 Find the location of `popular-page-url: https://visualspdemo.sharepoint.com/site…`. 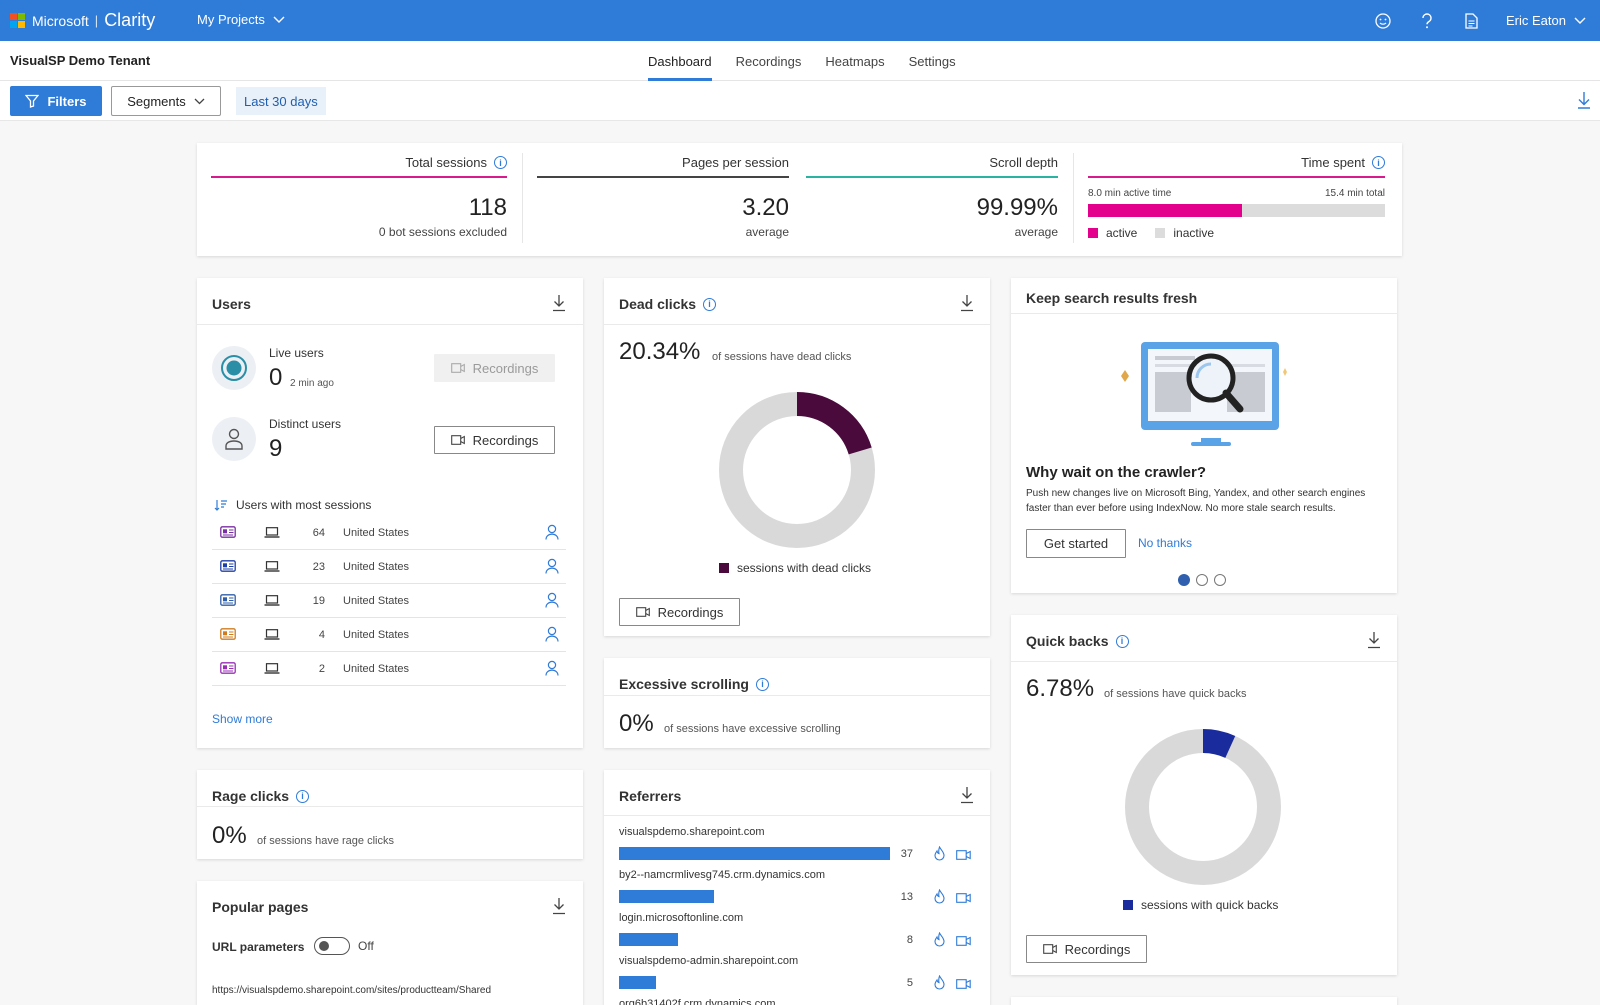

popular-page-url: https://visualspdemo.sharepoint.com/site… is located at coordinates (352, 990).